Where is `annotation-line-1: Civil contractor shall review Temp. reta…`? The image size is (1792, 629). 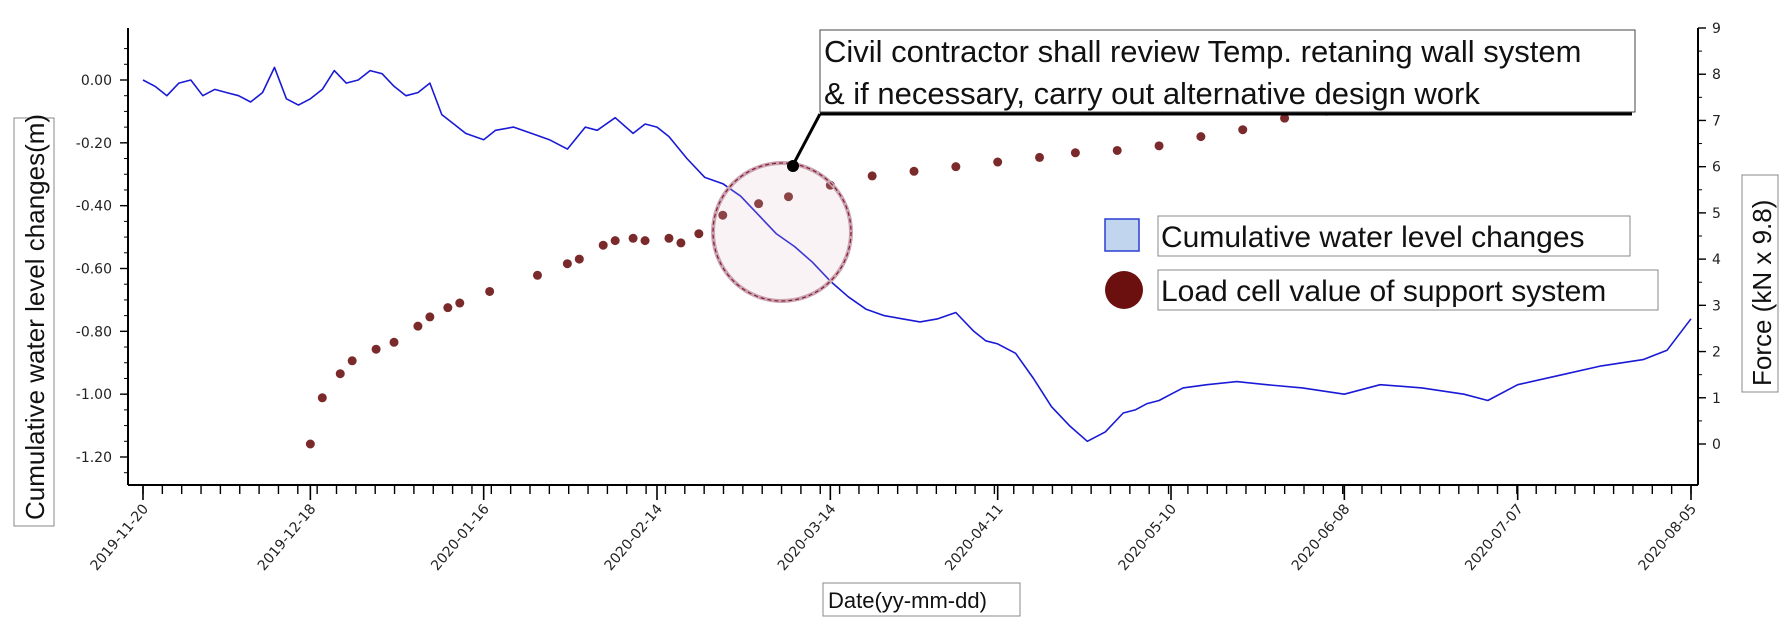
annotation-line-1: Civil contractor shall review Temp. reta… is located at coordinates (1202, 51).